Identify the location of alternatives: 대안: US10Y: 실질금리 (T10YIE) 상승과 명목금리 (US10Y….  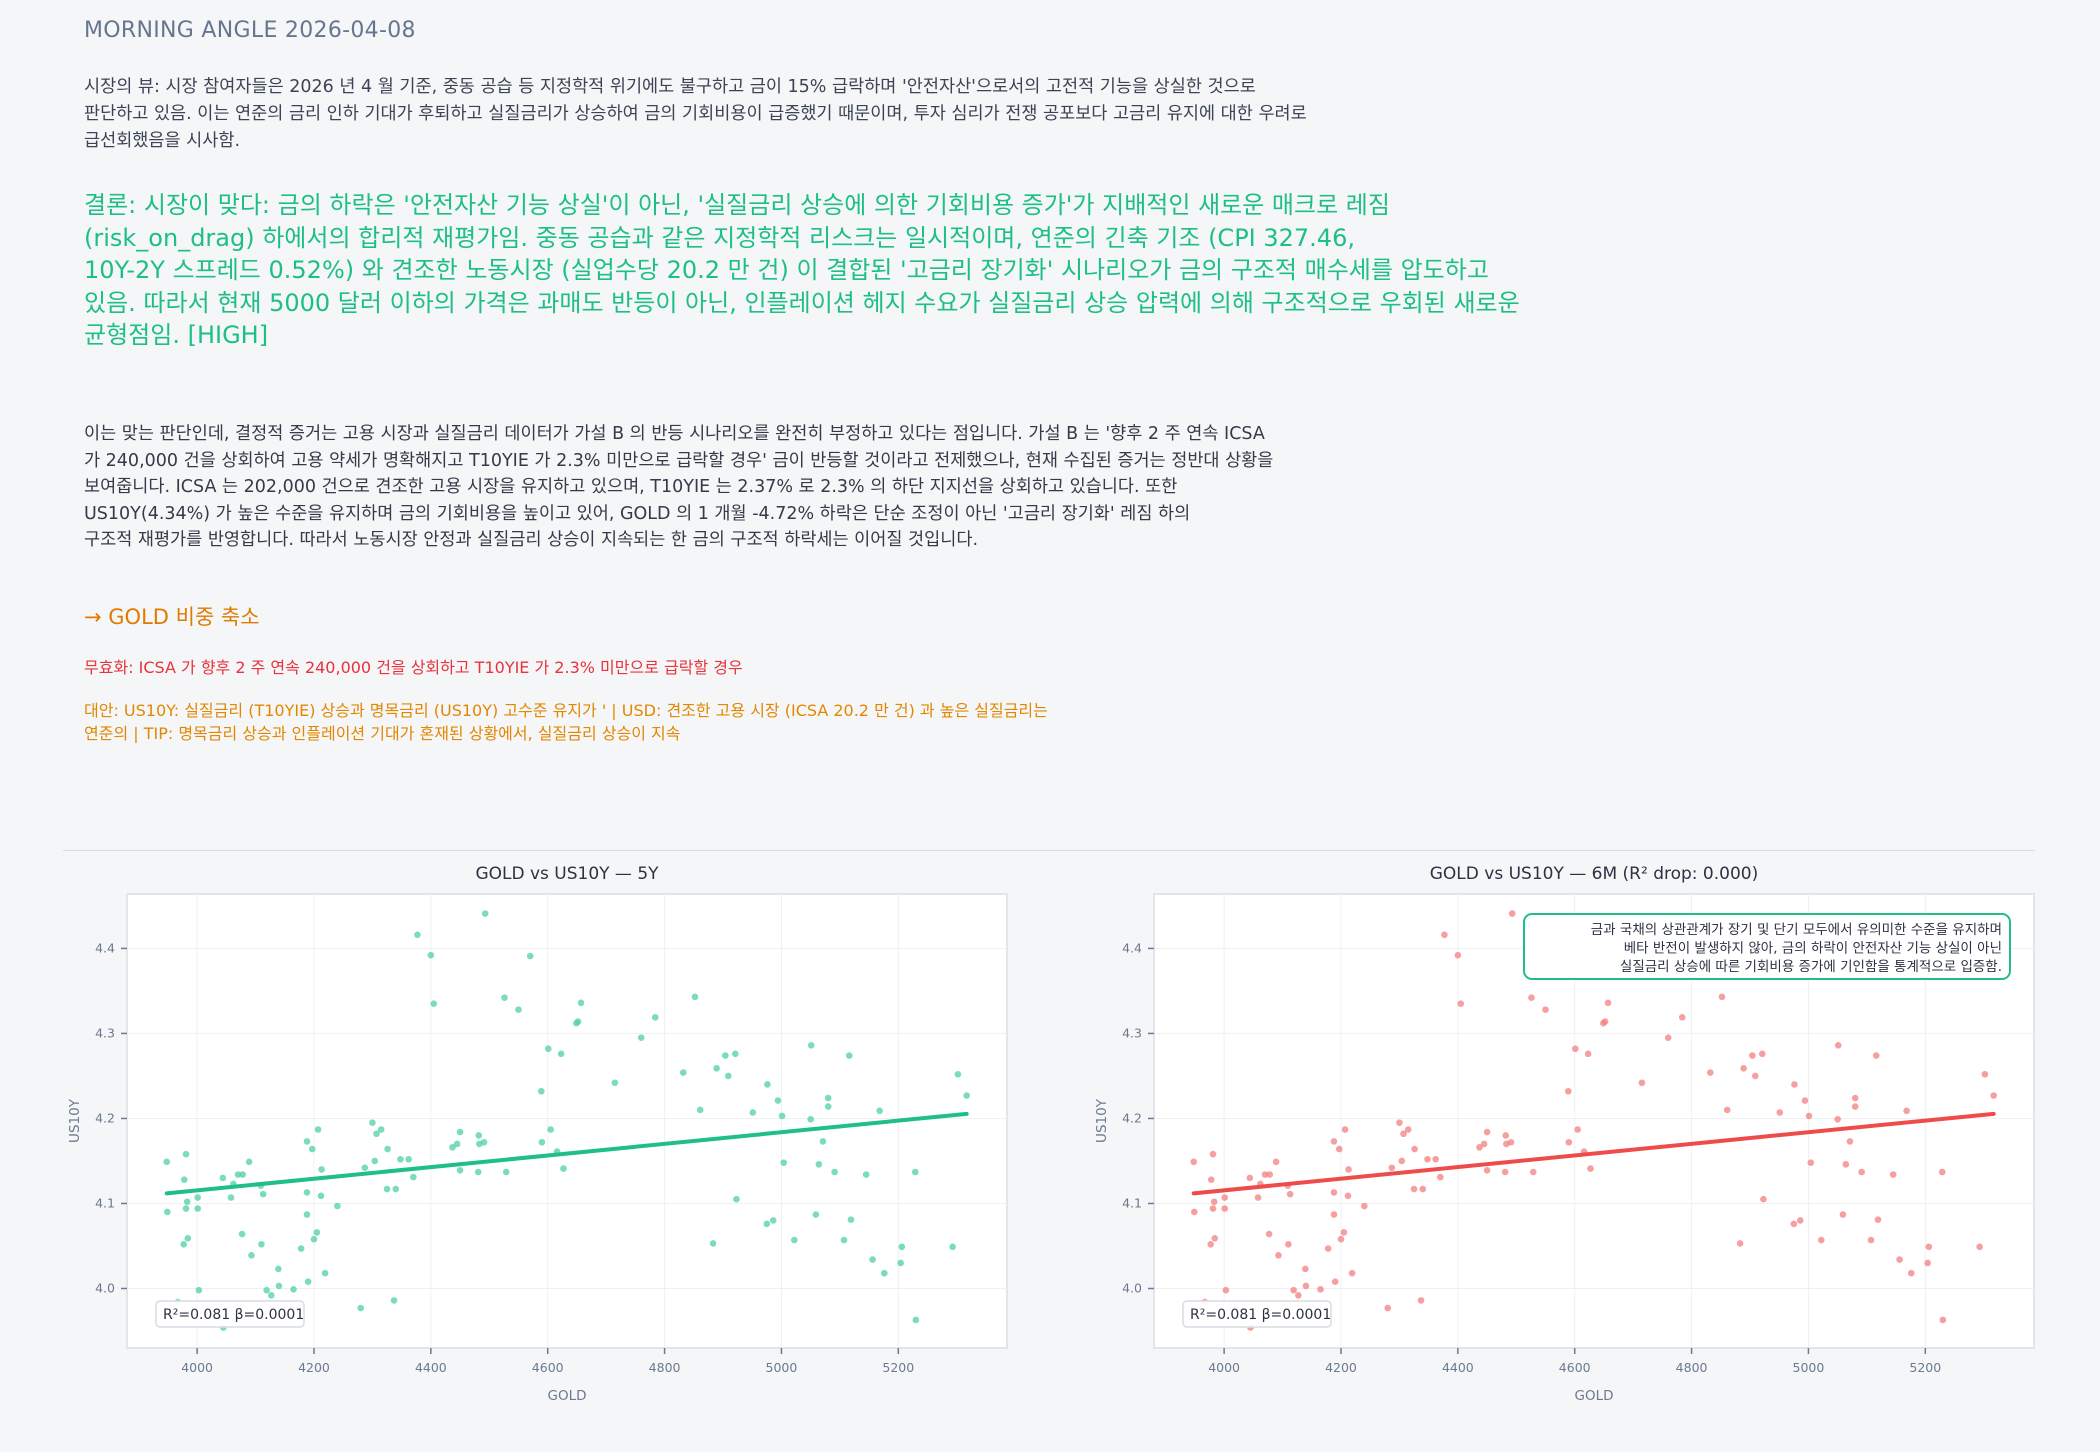
(566, 722).